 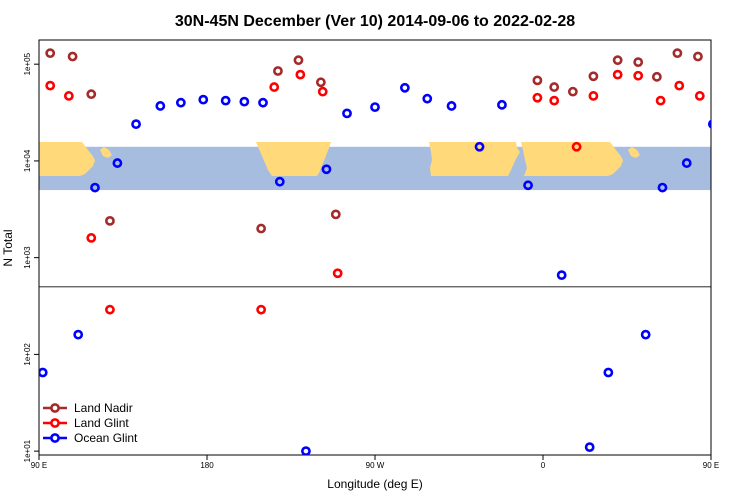 What do you see at coordinates (55, 408) in the screenshot?
I see `legend-marker-land-nadir` at bounding box center [55, 408].